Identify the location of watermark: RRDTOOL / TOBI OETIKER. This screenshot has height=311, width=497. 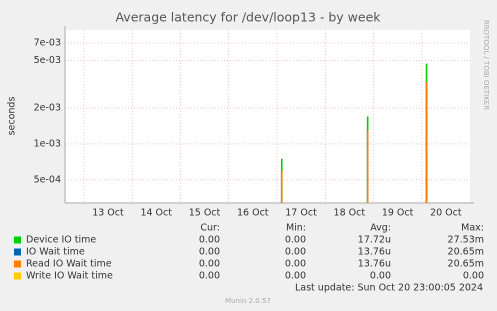
(486, 65).